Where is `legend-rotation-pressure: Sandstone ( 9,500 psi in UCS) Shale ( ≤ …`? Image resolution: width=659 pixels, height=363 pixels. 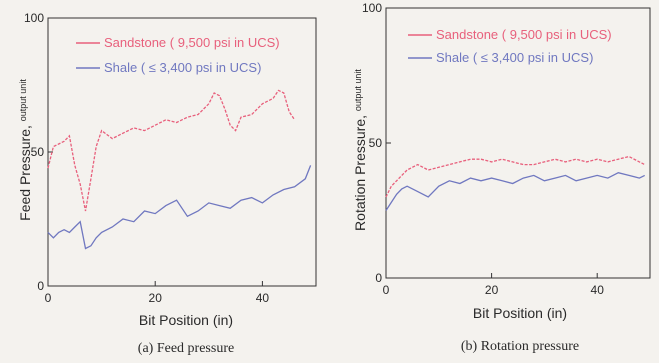 legend-rotation-pressure: Sandstone ( 9,500 psi in UCS) Shale ( ≤ … is located at coordinates (510, 46).